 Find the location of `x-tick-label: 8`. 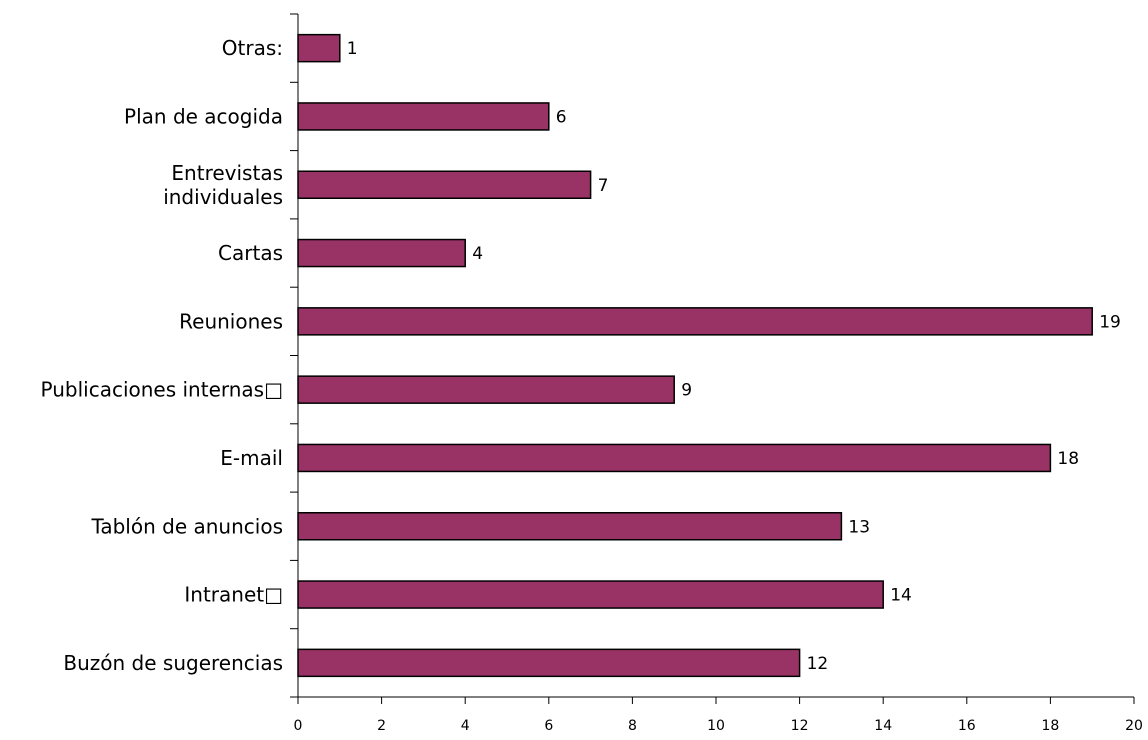

x-tick-label: 8 is located at coordinates (632, 726).